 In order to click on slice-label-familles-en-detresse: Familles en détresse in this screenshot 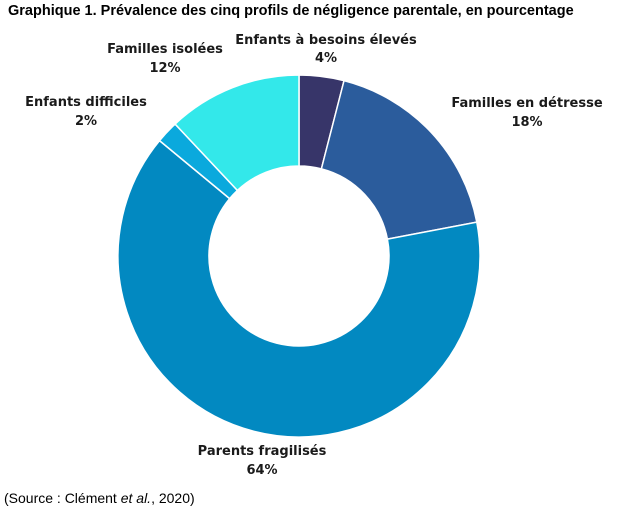, I will do `click(527, 103)`.